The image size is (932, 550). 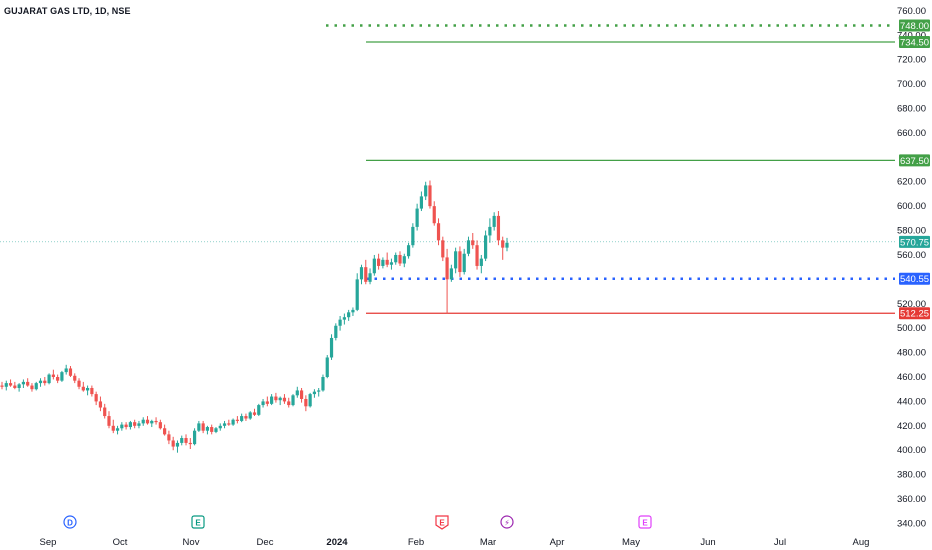 What do you see at coordinates (70, 522) in the screenshot?
I see `dividend-marker` at bounding box center [70, 522].